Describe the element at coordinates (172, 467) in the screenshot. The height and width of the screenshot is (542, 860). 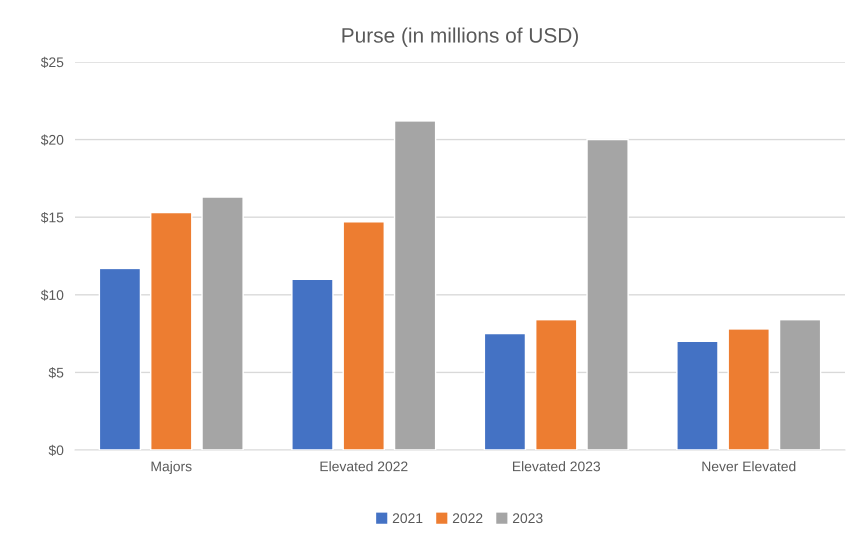
I see `x-tick-label: Majors` at that location.